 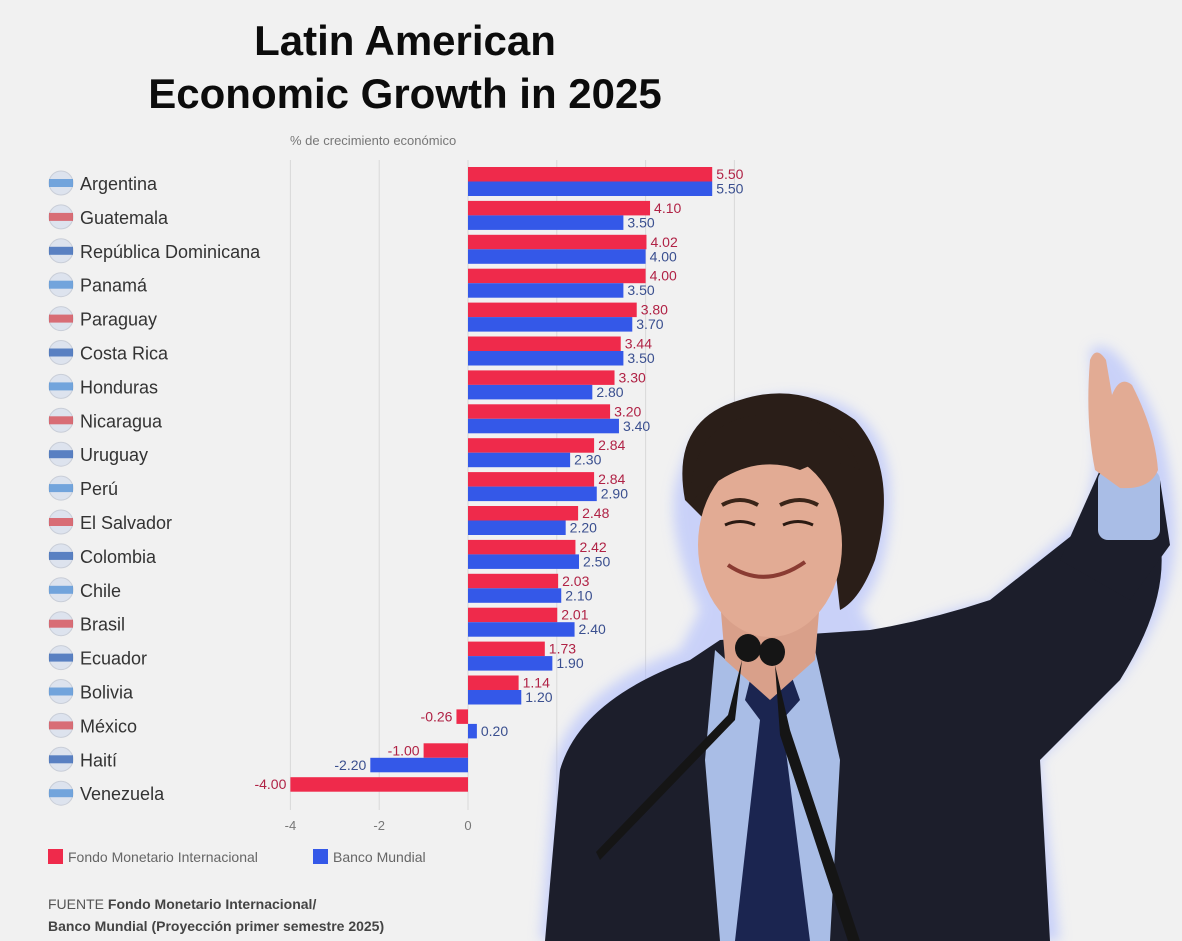 I want to click on data-label: 2.84, so click(x=611, y=445).